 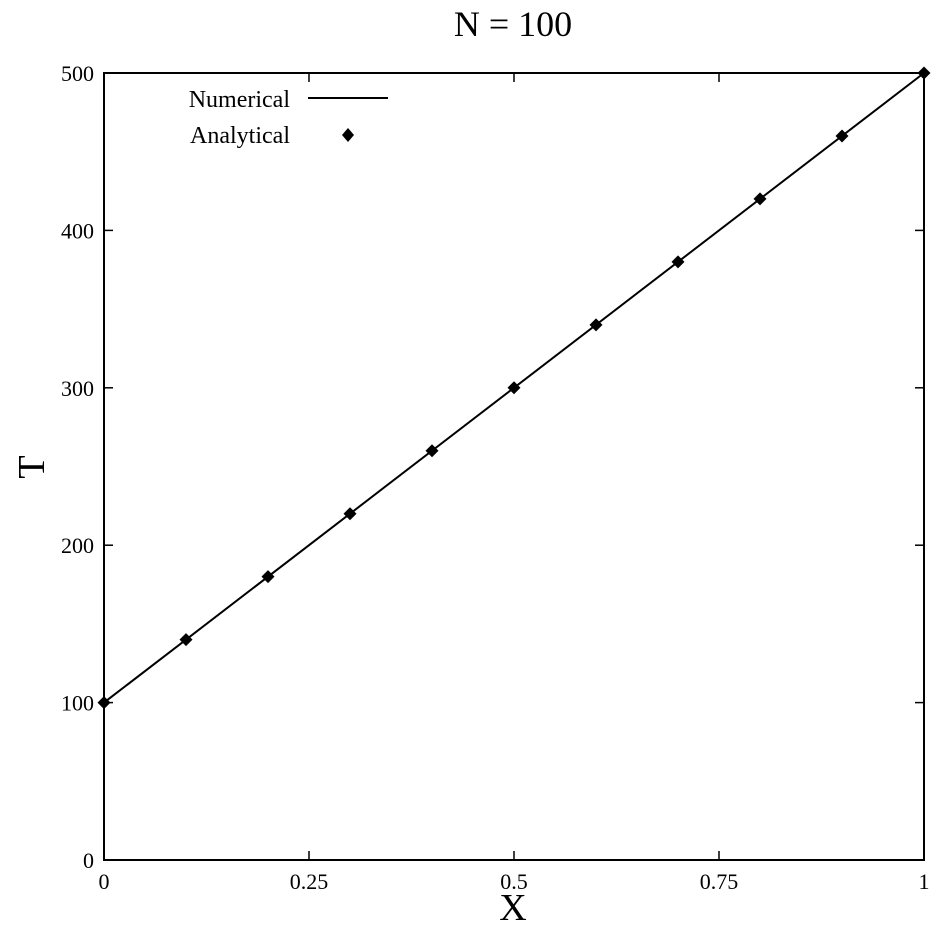 What do you see at coordinates (309, 881) in the screenshot?
I see `x-tick-label: 0.25` at bounding box center [309, 881].